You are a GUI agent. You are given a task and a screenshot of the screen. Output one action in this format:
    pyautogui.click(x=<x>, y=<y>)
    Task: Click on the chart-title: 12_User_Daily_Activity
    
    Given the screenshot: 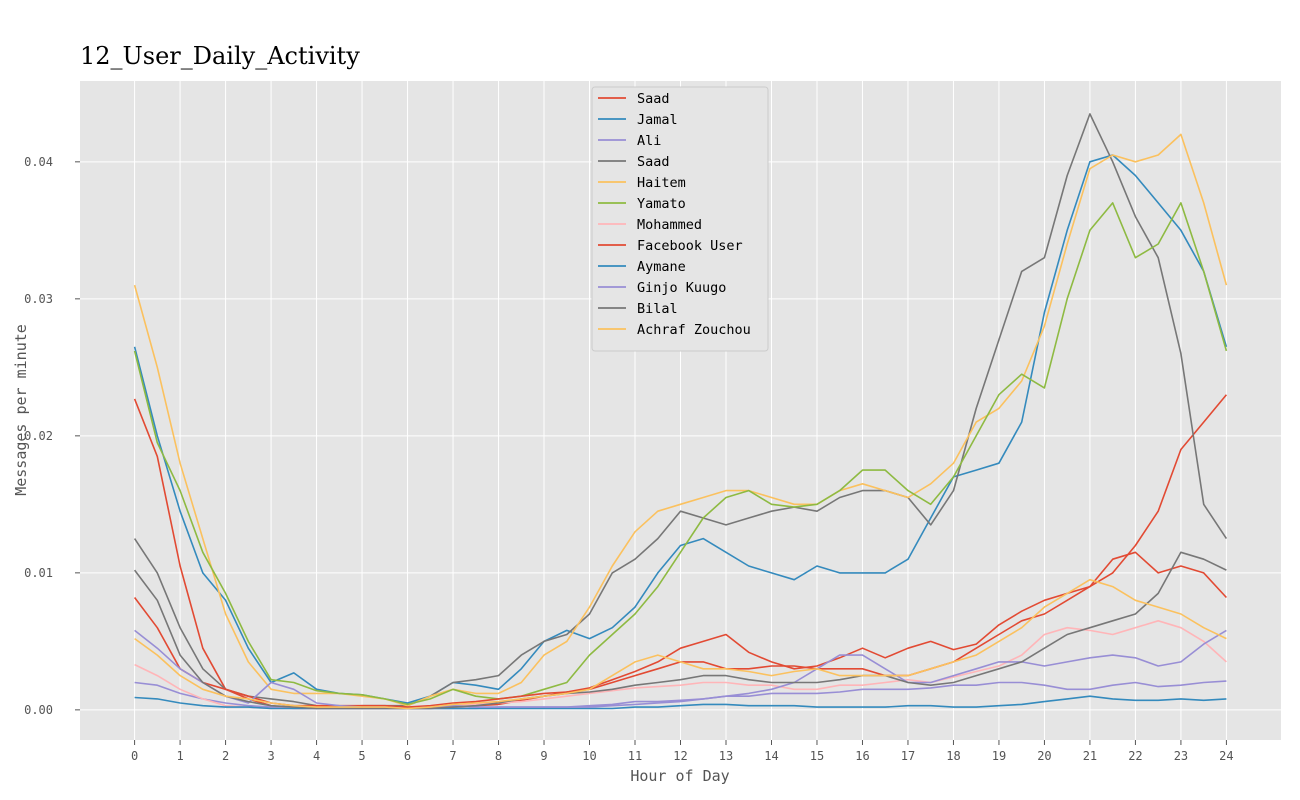 What is the action you would take?
    pyautogui.click(x=220, y=56)
    